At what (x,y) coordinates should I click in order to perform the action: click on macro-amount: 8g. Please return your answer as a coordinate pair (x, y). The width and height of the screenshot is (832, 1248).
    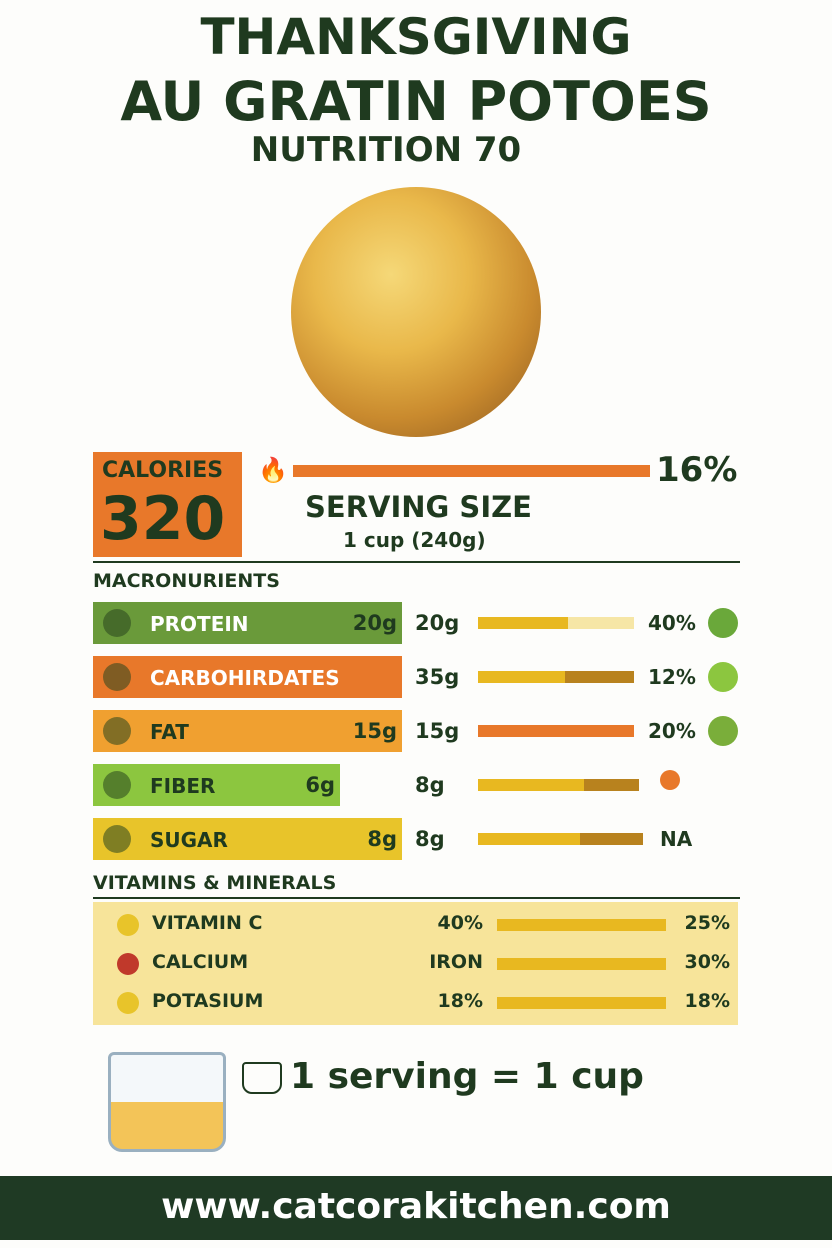
    Looking at the image, I should click on (382, 839).